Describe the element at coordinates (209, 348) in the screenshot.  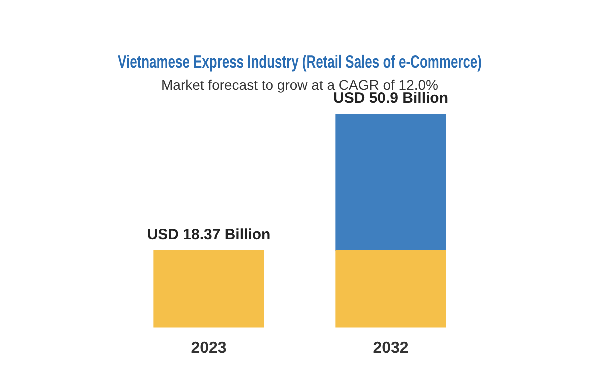
I see `x-tick-label: 2023` at that location.